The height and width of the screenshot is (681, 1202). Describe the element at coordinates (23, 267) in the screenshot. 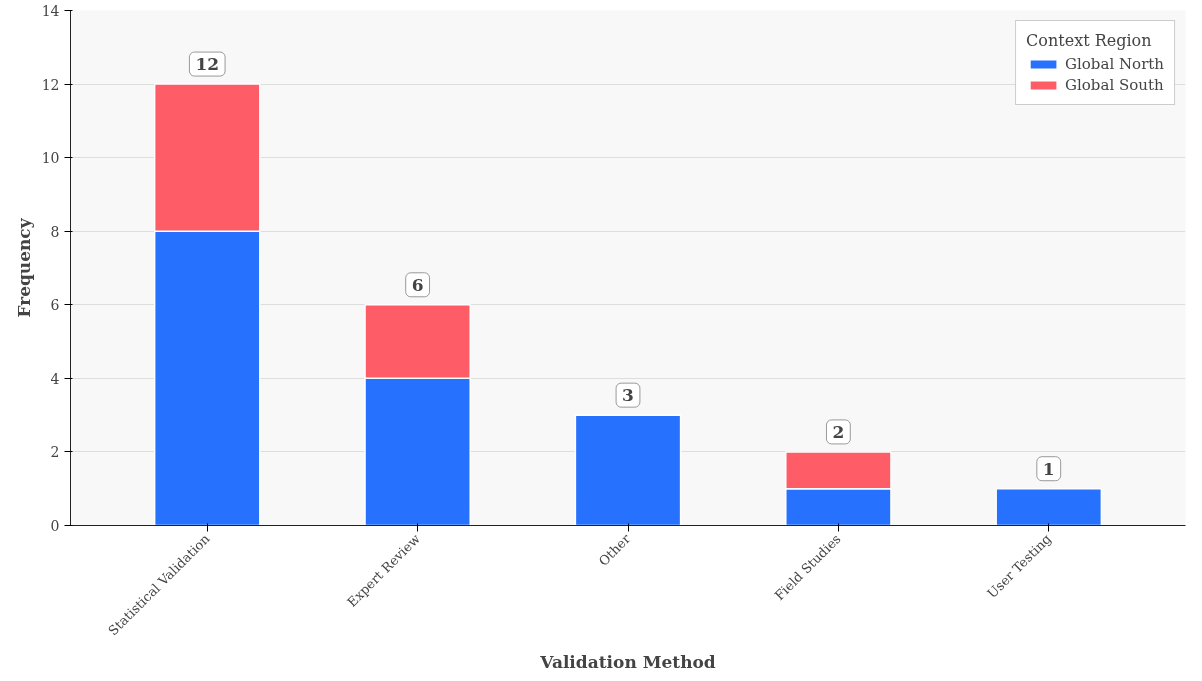

I see `y-axis-title: Frequency` at that location.